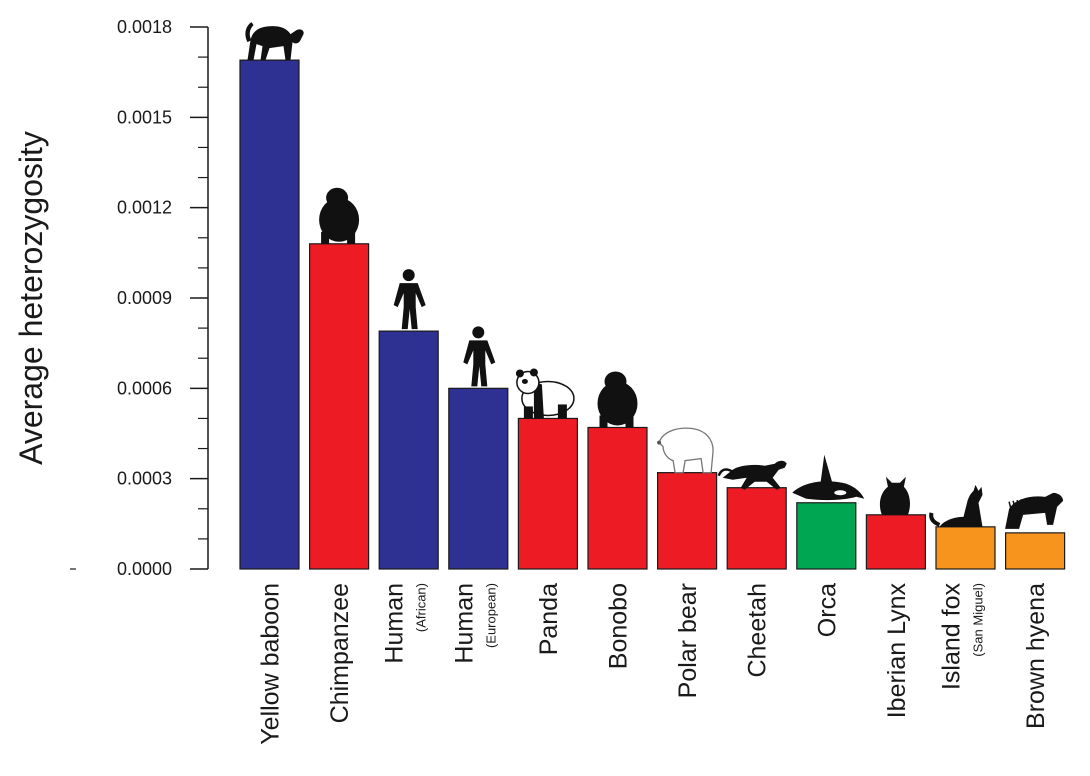 Image resolution: width=1090 pixels, height=776 pixels. I want to click on category-label: Island fox, so click(952, 637).